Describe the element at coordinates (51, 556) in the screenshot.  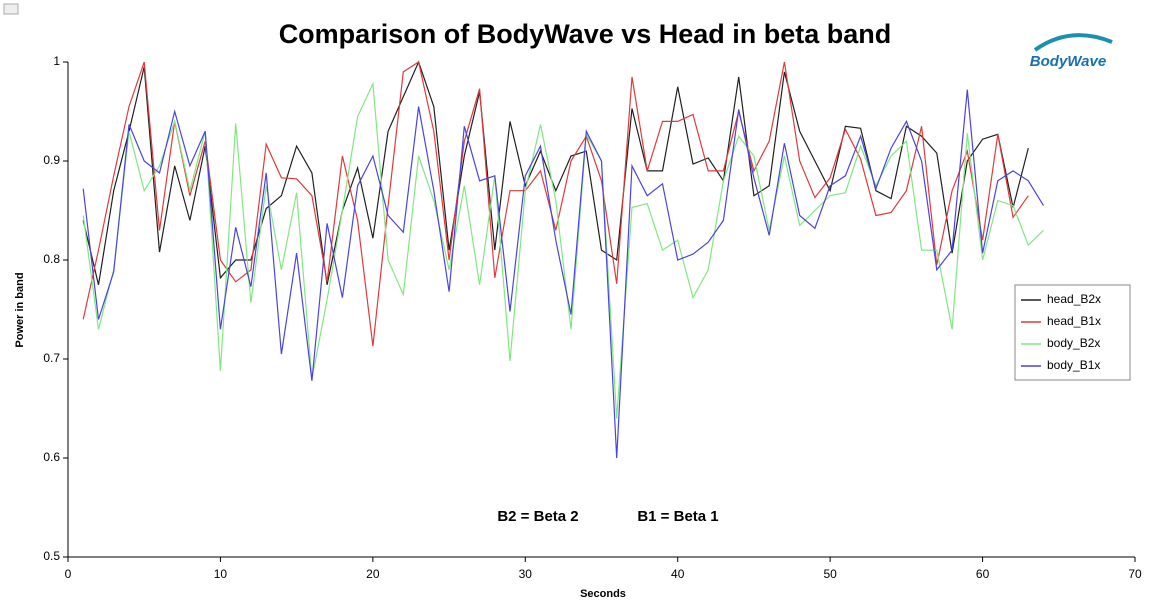
I see `y-tick-label: 0.5` at that location.